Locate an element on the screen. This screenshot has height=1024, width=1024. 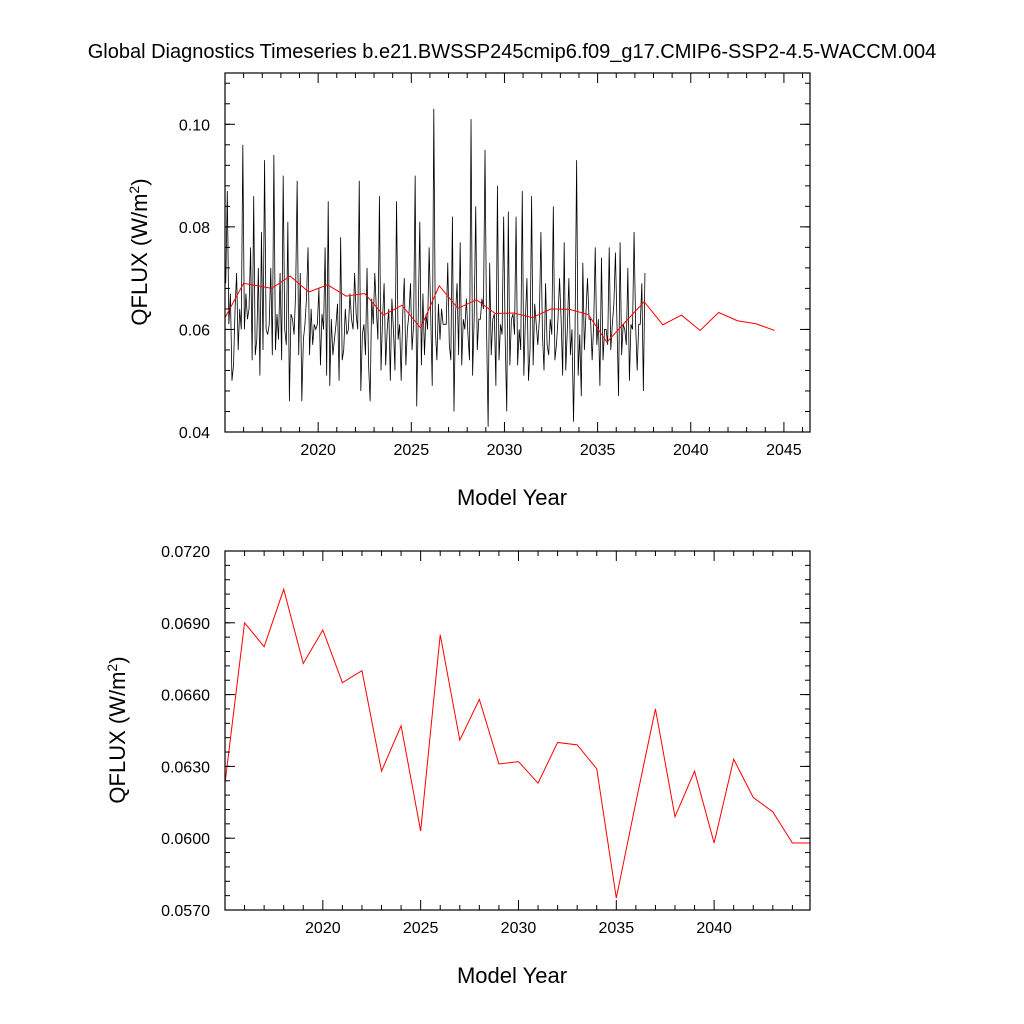
y-tick-label: 0.0720 is located at coordinates (185, 552).